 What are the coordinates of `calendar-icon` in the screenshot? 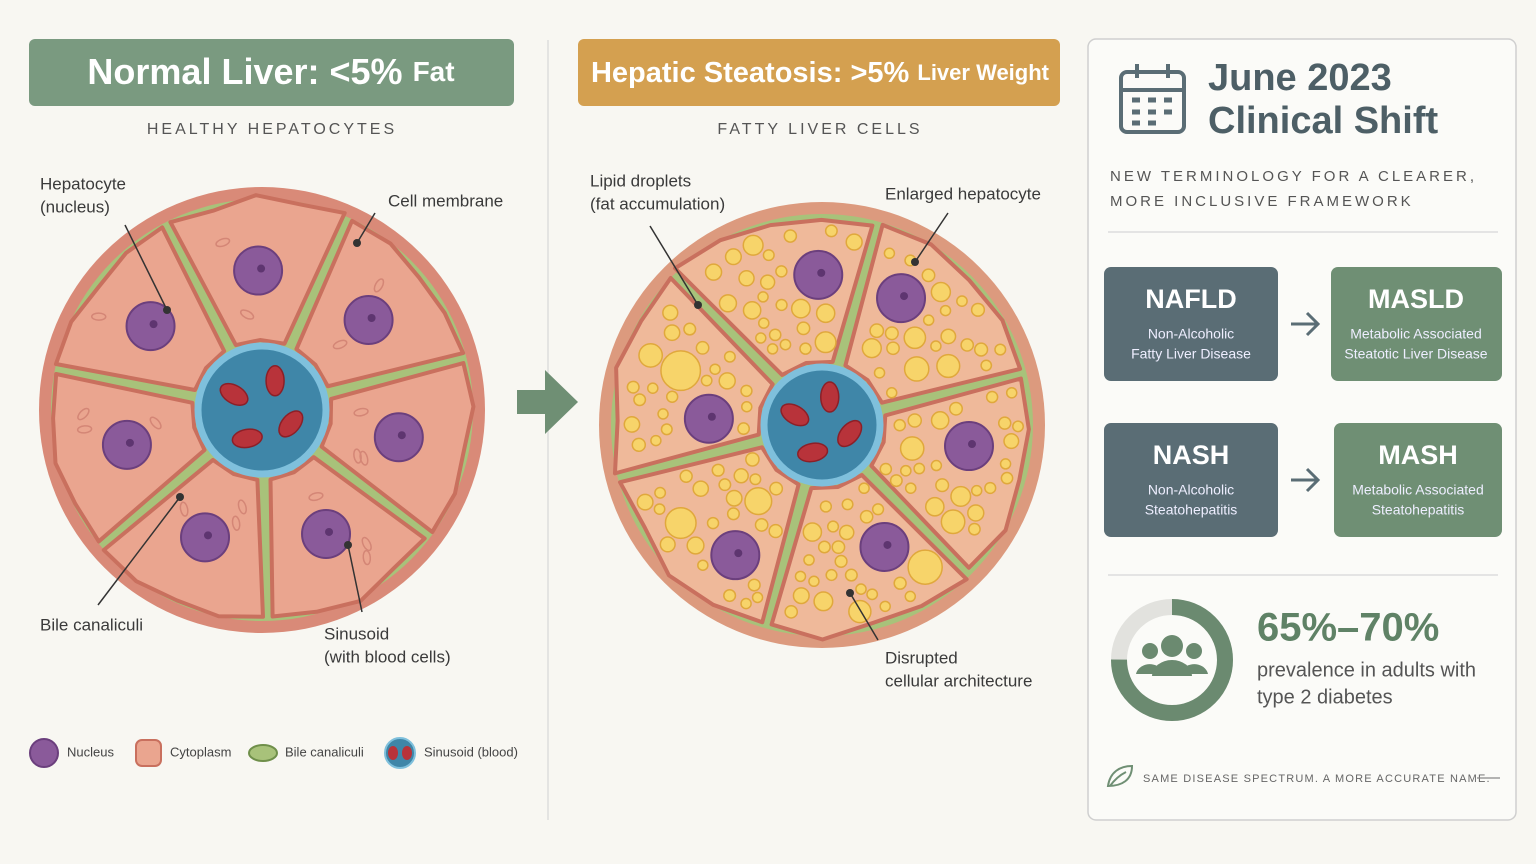 It's located at (1152, 99).